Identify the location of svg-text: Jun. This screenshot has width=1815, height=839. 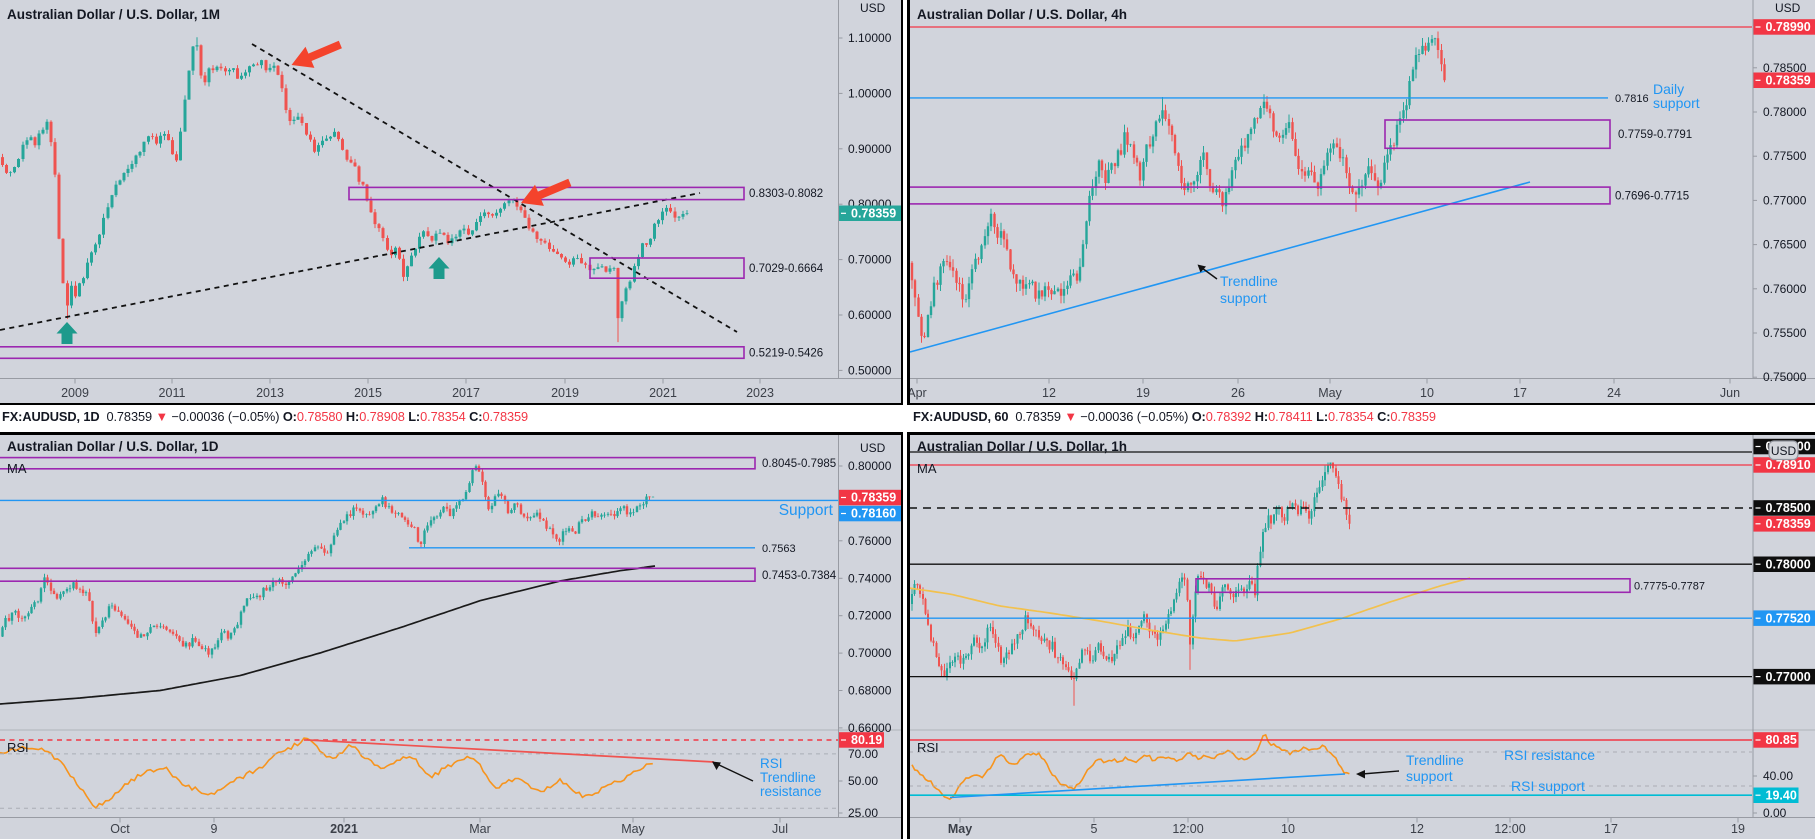
(1730, 393).